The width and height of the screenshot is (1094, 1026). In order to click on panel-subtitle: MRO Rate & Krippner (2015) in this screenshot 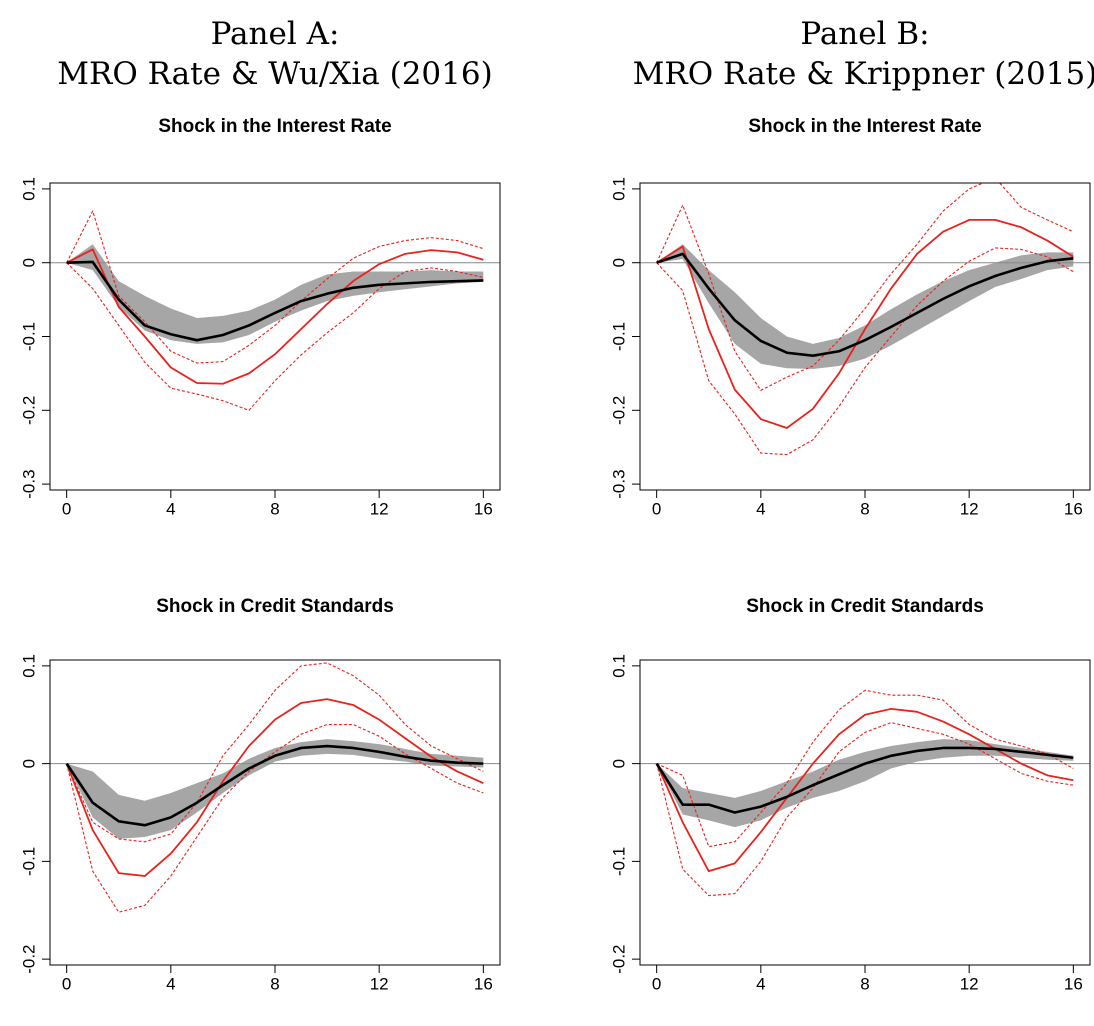, I will do `click(863, 74)`.